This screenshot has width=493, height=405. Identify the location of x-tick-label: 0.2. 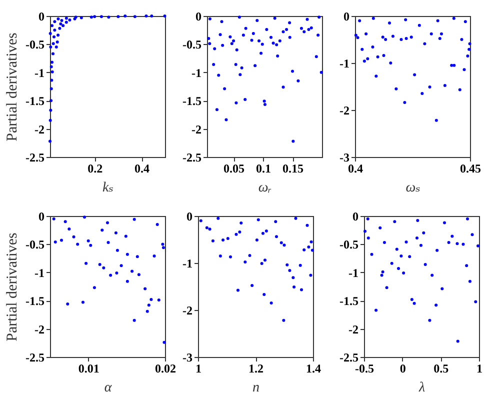
(95, 169).